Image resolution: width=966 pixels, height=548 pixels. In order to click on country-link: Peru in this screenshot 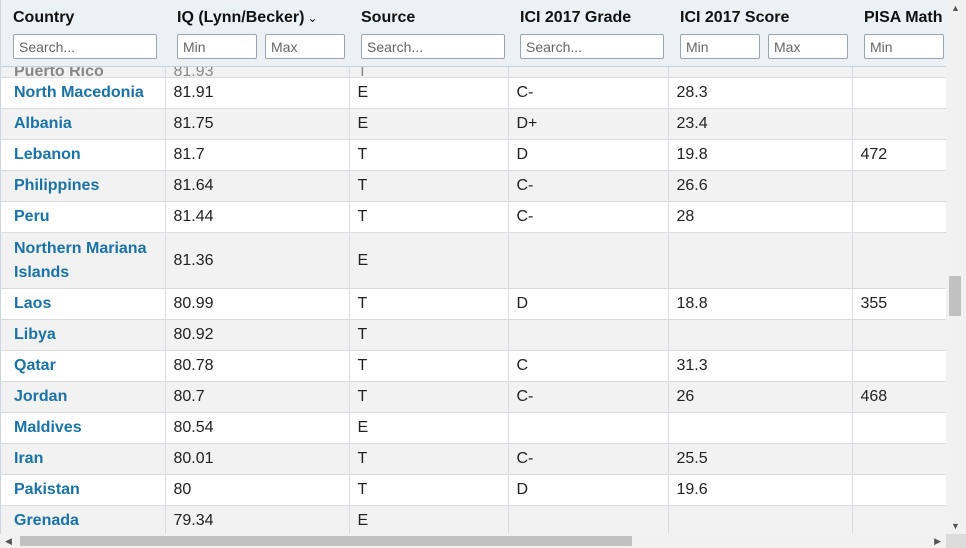, I will do `click(32, 216)`.